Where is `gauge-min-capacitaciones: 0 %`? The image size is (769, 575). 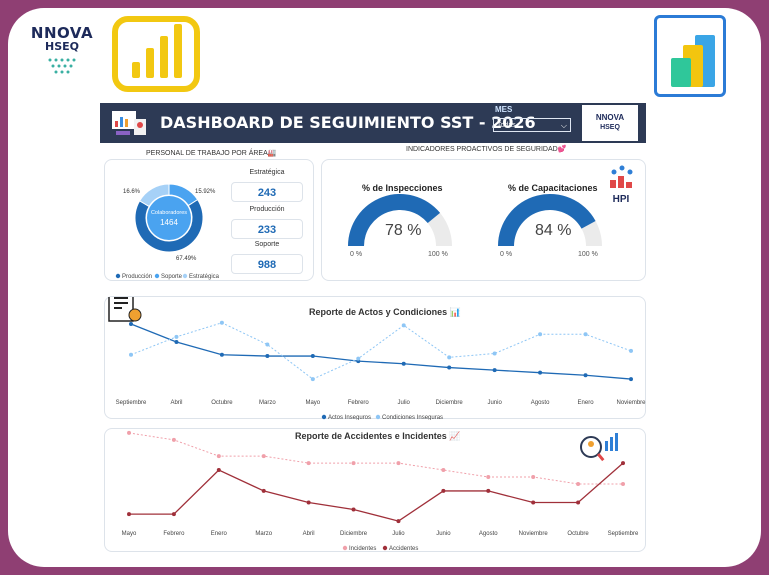 gauge-min-capacitaciones: 0 % is located at coordinates (506, 254).